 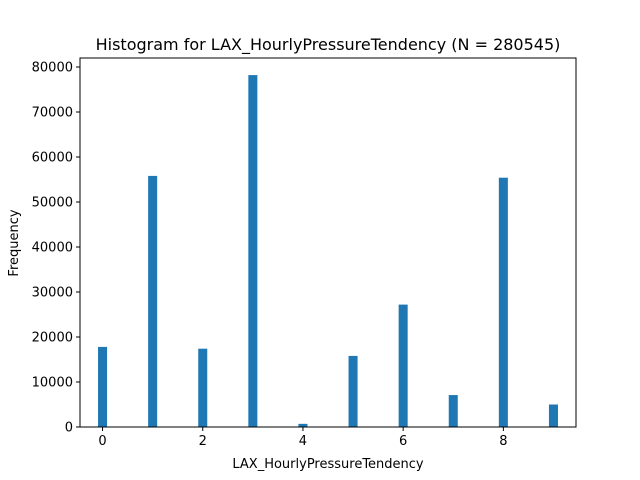 What do you see at coordinates (102, 441) in the screenshot?
I see `x-tick-label-0: 0` at bounding box center [102, 441].